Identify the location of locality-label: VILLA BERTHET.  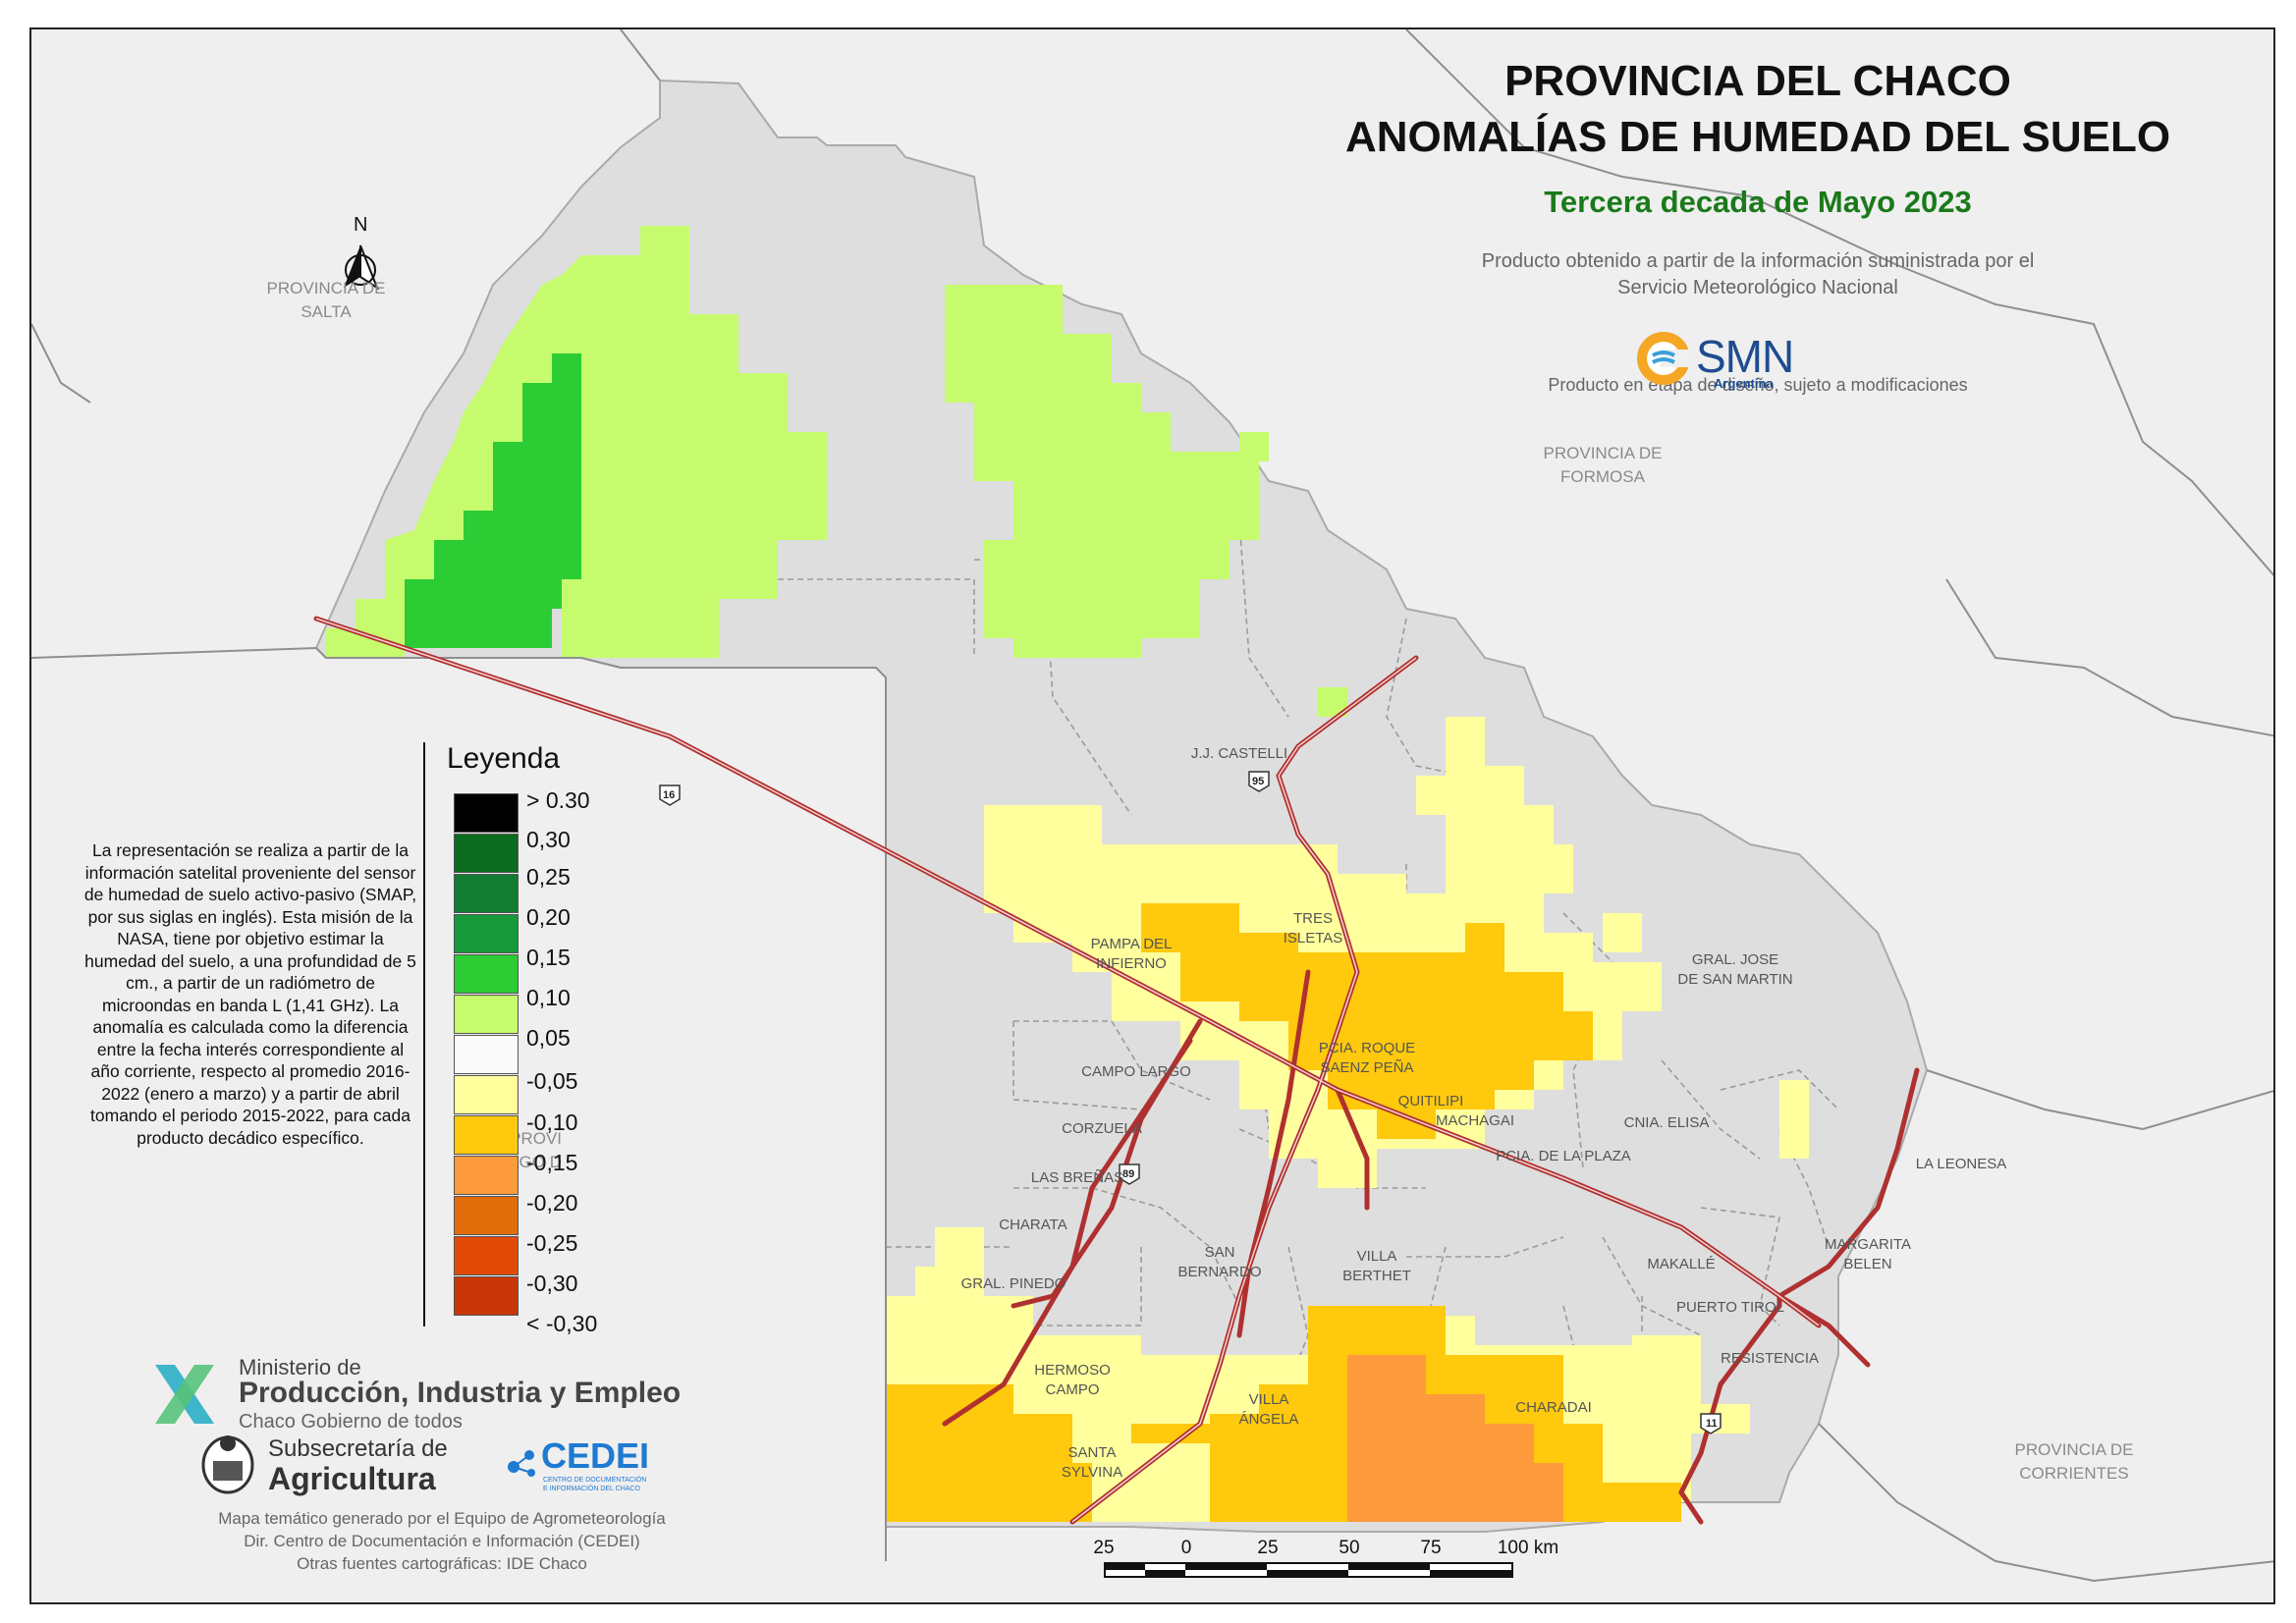
(1376, 1266).